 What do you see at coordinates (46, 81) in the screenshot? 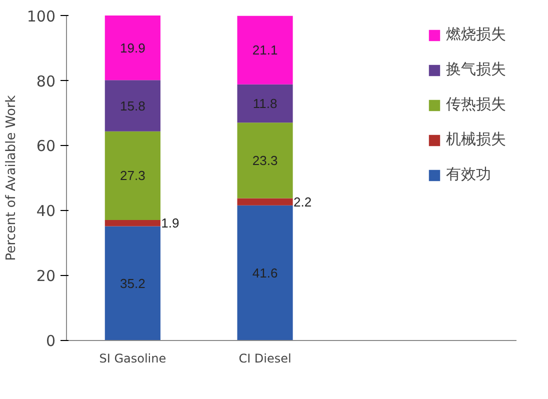
I see `y-tick-label: 80` at bounding box center [46, 81].